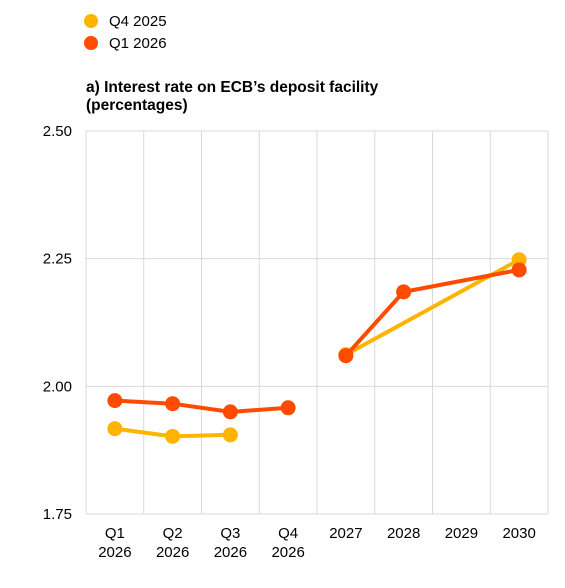  Describe the element at coordinates (57, 386) in the screenshot. I see `y-tick-label: 2.00` at that location.